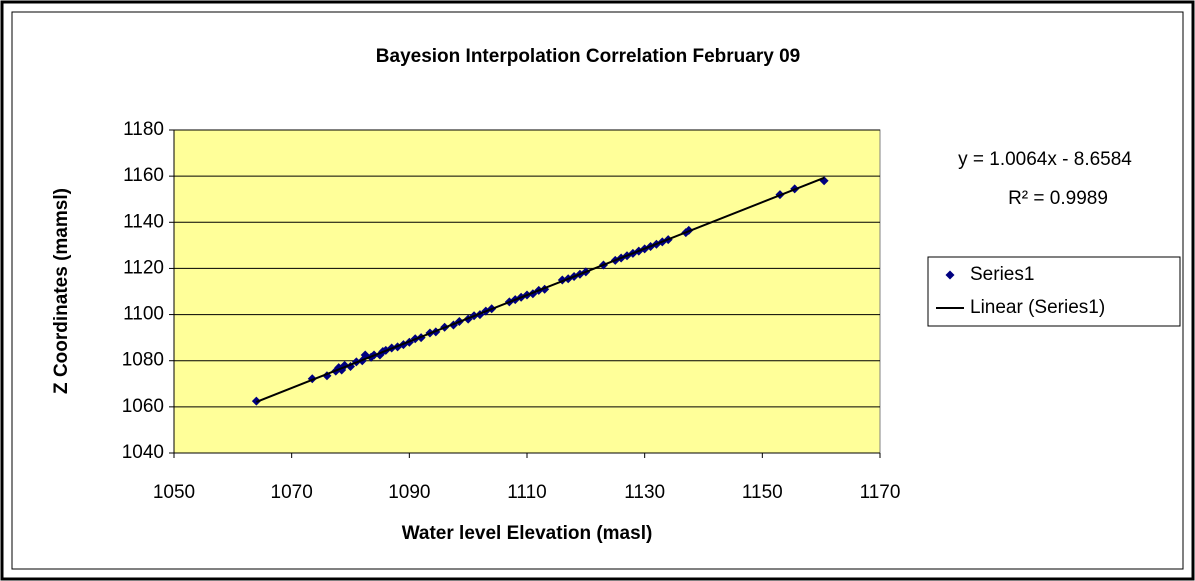  Describe the element at coordinates (143, 221) in the screenshot. I see `y-tick-label: 1140` at that location.